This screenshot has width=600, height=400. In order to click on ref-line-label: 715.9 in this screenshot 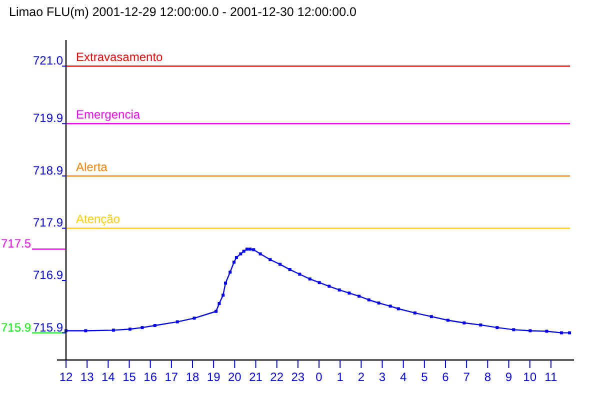, I will do `click(16, 327)`.